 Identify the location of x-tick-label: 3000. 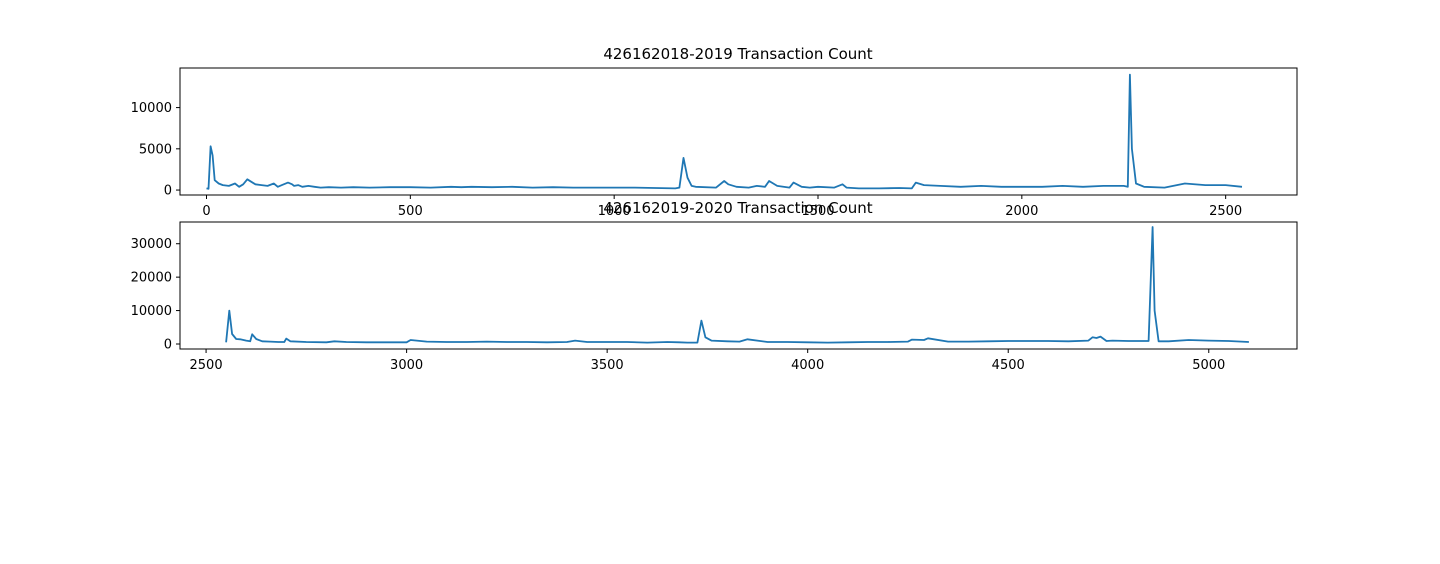
(406, 365).